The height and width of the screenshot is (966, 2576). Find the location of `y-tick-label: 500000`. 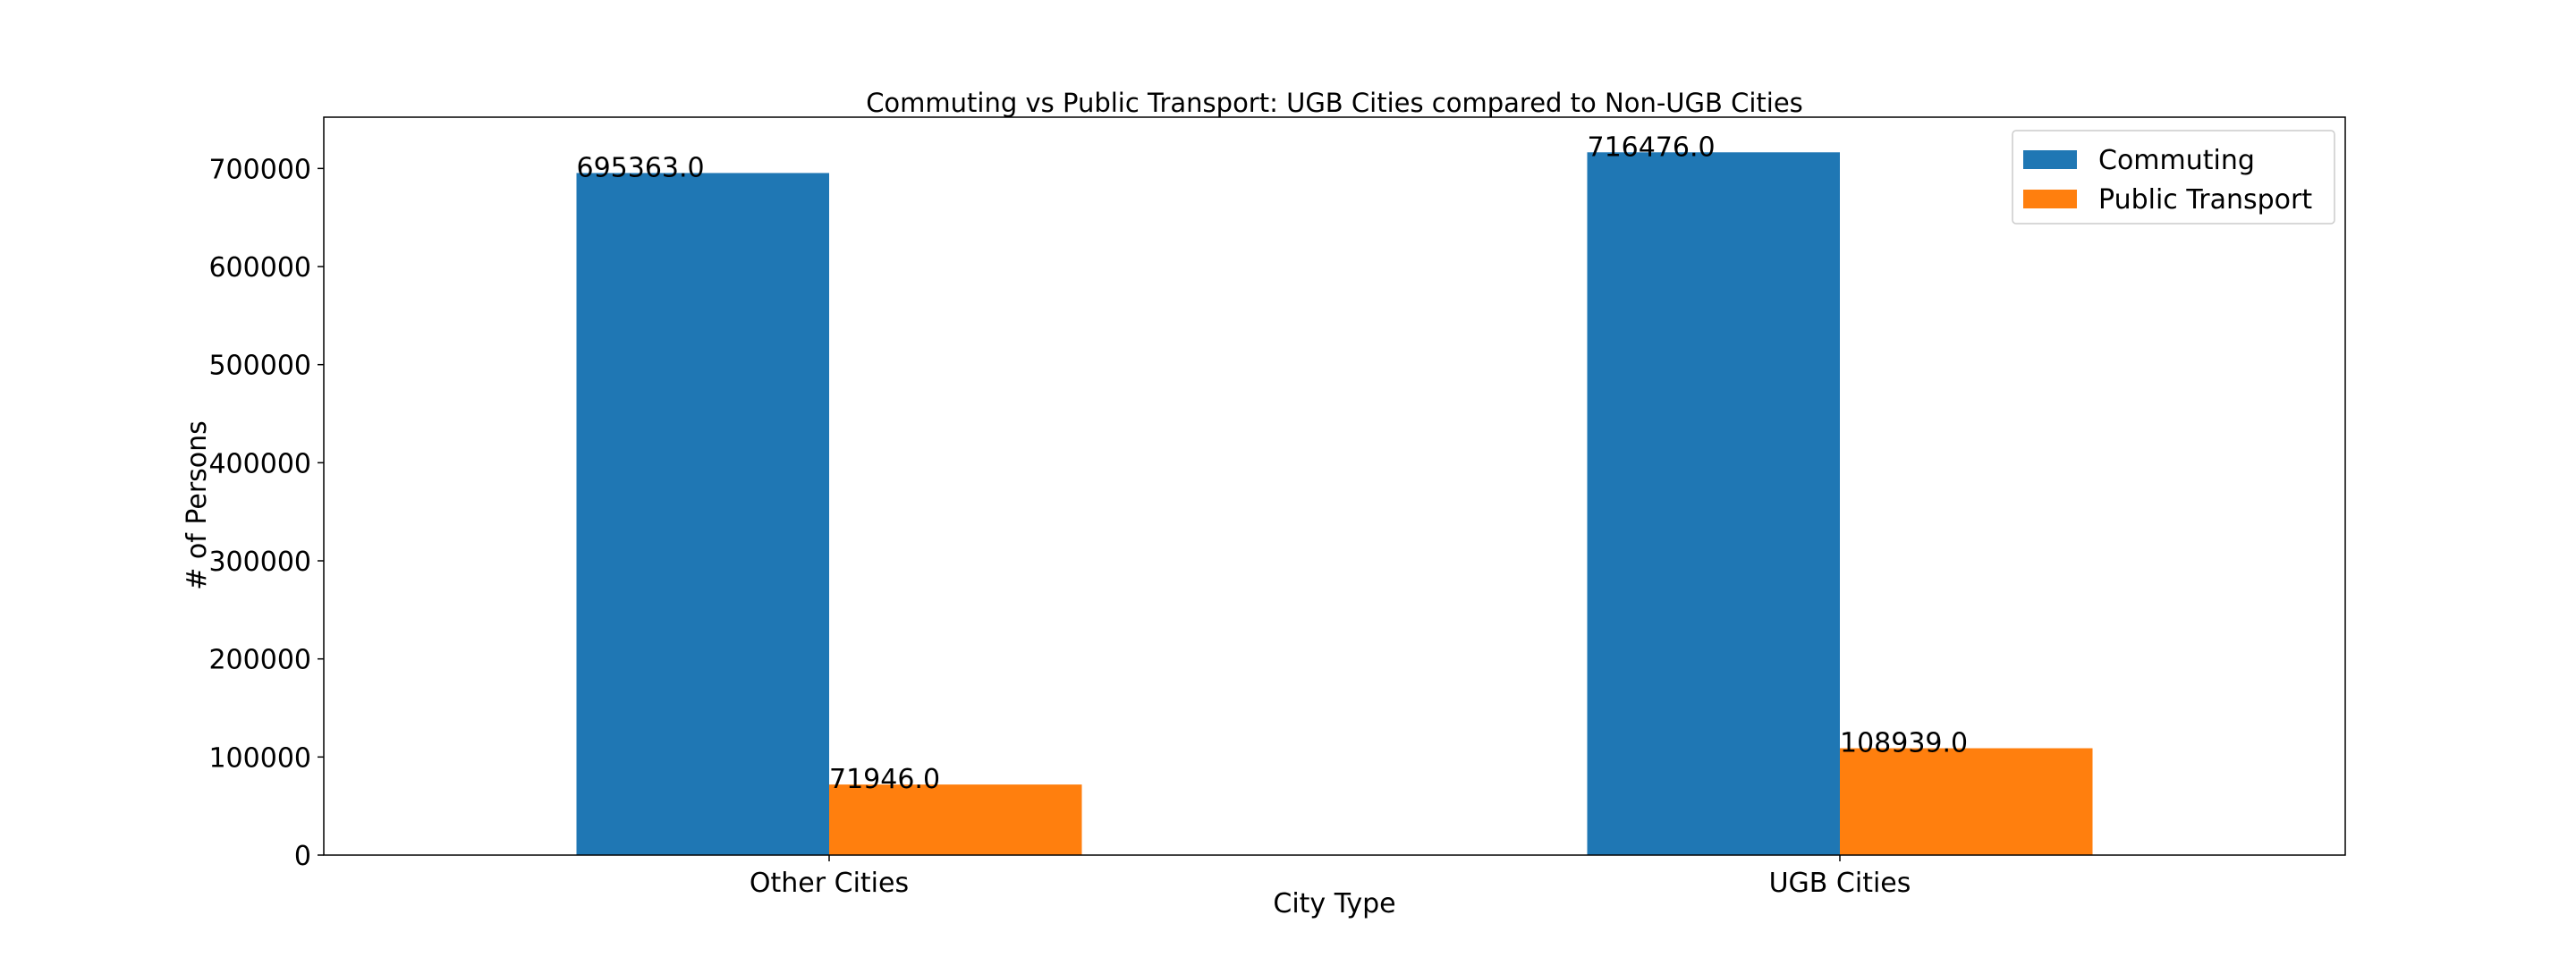

y-tick-label: 500000 is located at coordinates (259, 366).